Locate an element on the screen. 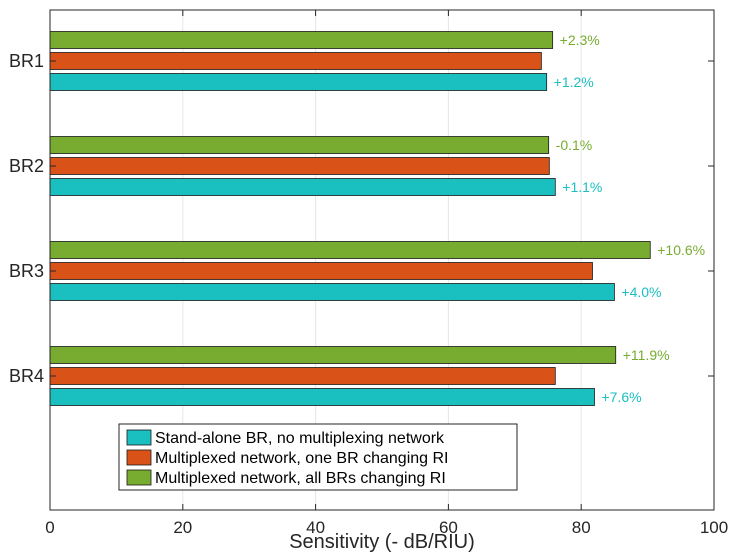 This screenshot has height=559, width=735. x-tick-label: 100 is located at coordinates (714, 527).